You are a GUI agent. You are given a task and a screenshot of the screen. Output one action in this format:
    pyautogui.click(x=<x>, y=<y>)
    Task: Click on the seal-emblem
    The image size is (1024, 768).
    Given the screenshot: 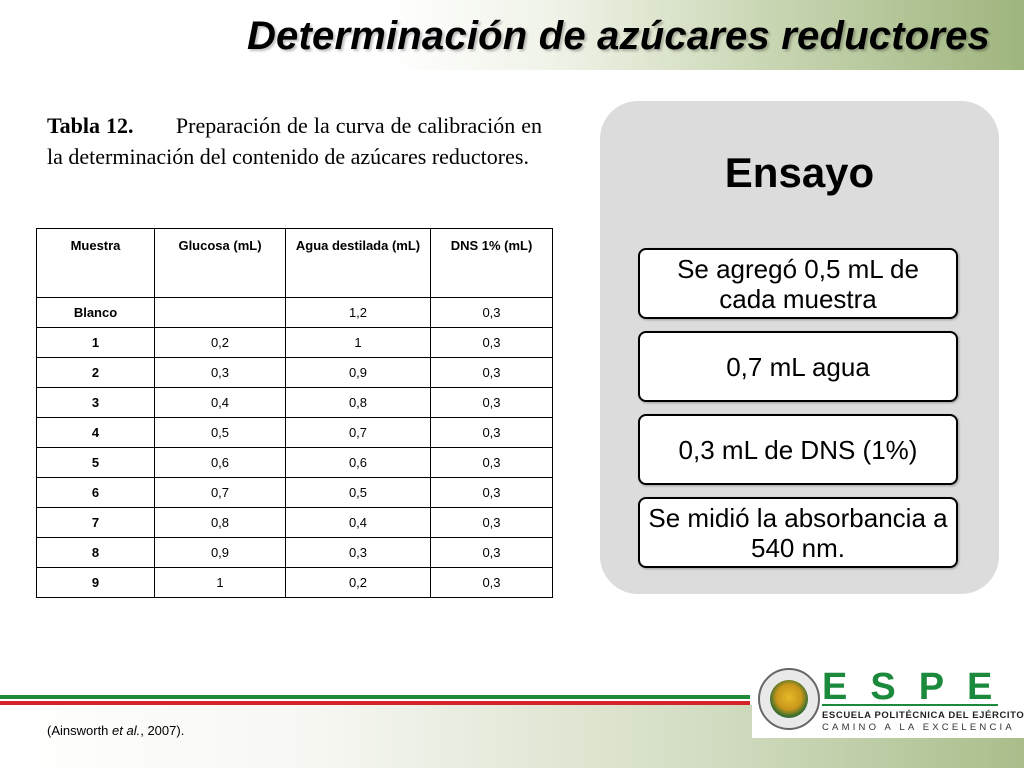 What is the action you would take?
    pyautogui.click(x=789, y=699)
    